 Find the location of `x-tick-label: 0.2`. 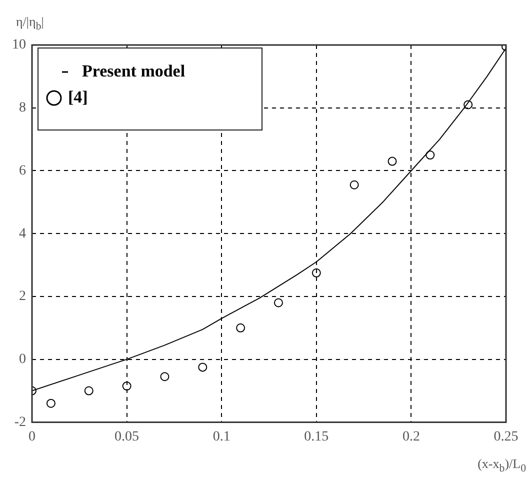

x-tick-label: 0.2 is located at coordinates (411, 436).